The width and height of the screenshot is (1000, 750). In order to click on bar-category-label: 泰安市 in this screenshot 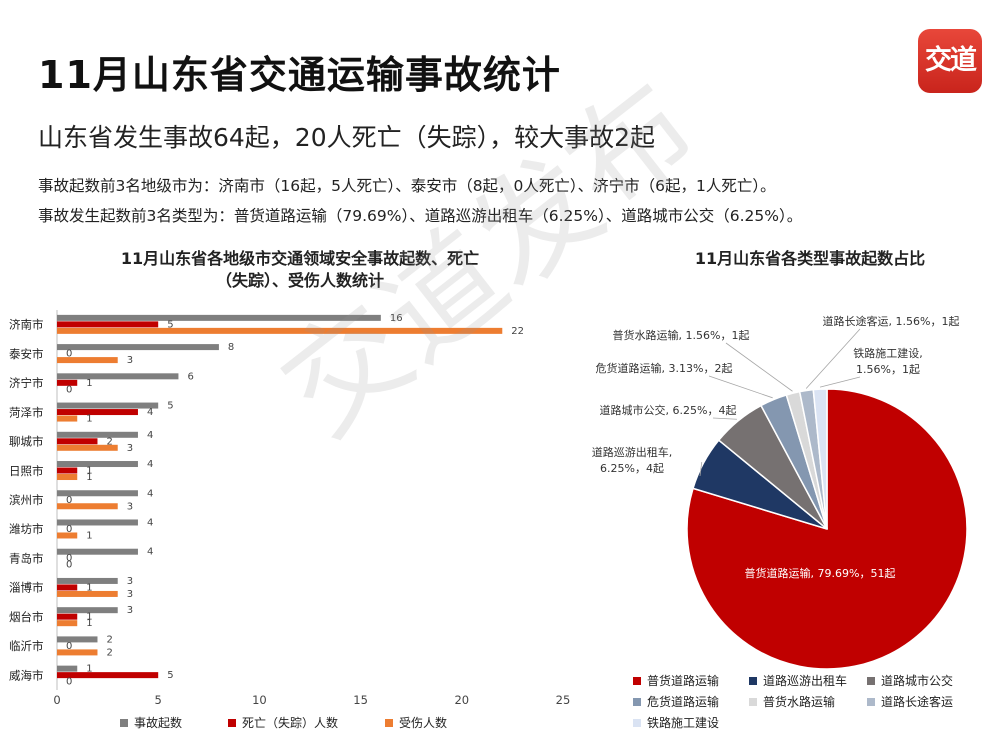, I will do `click(26, 354)`.